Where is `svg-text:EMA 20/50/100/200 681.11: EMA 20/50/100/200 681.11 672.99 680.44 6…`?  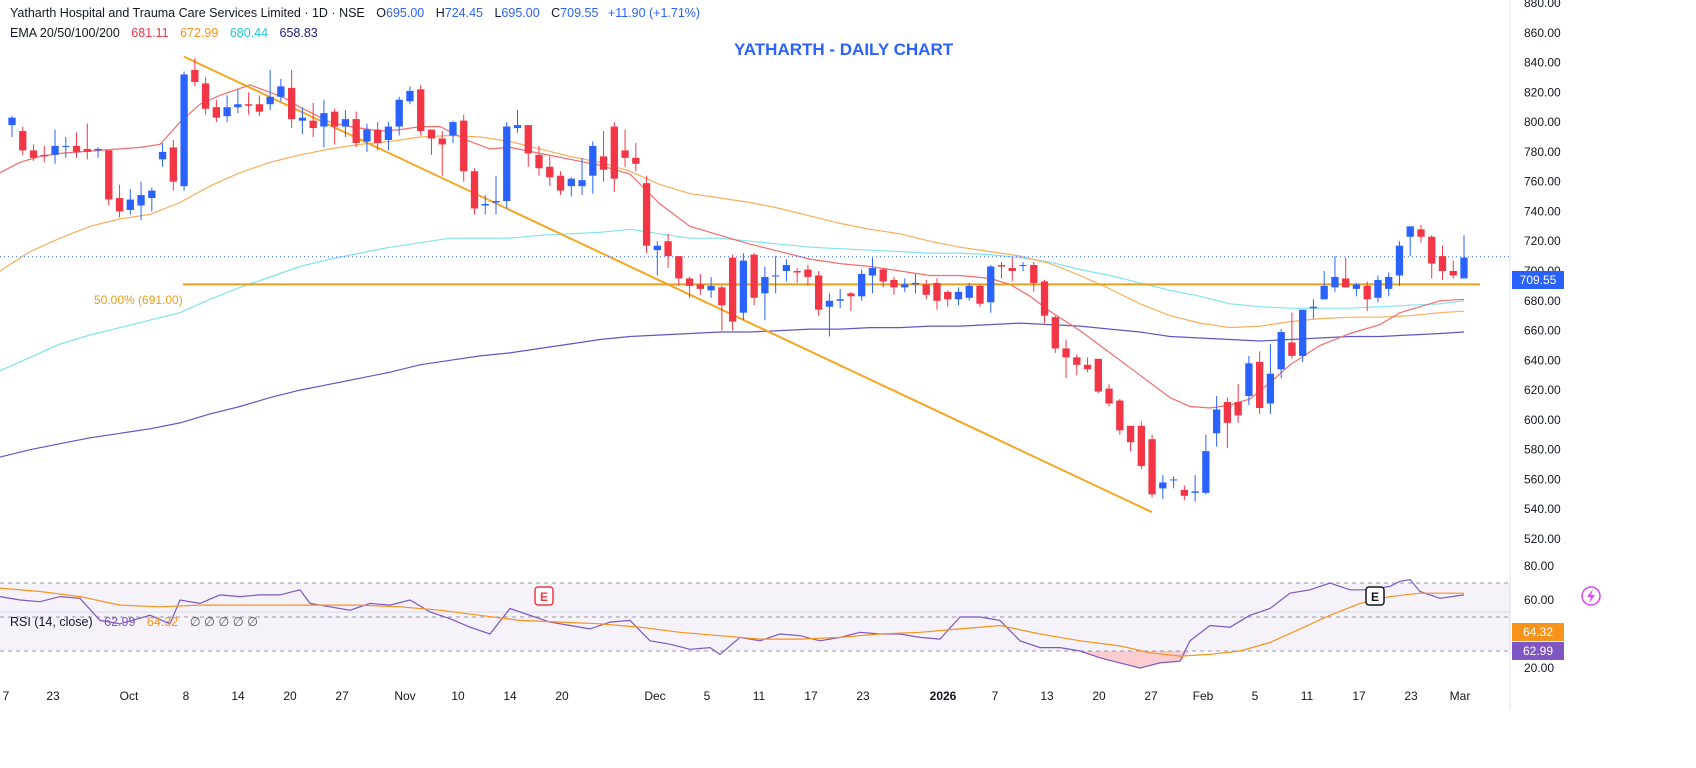
svg-text:EMA 20/50/100/200 681.11: EMA 20/50/100/200 681.11 672.99 680.44 6… is located at coordinates (164, 33).